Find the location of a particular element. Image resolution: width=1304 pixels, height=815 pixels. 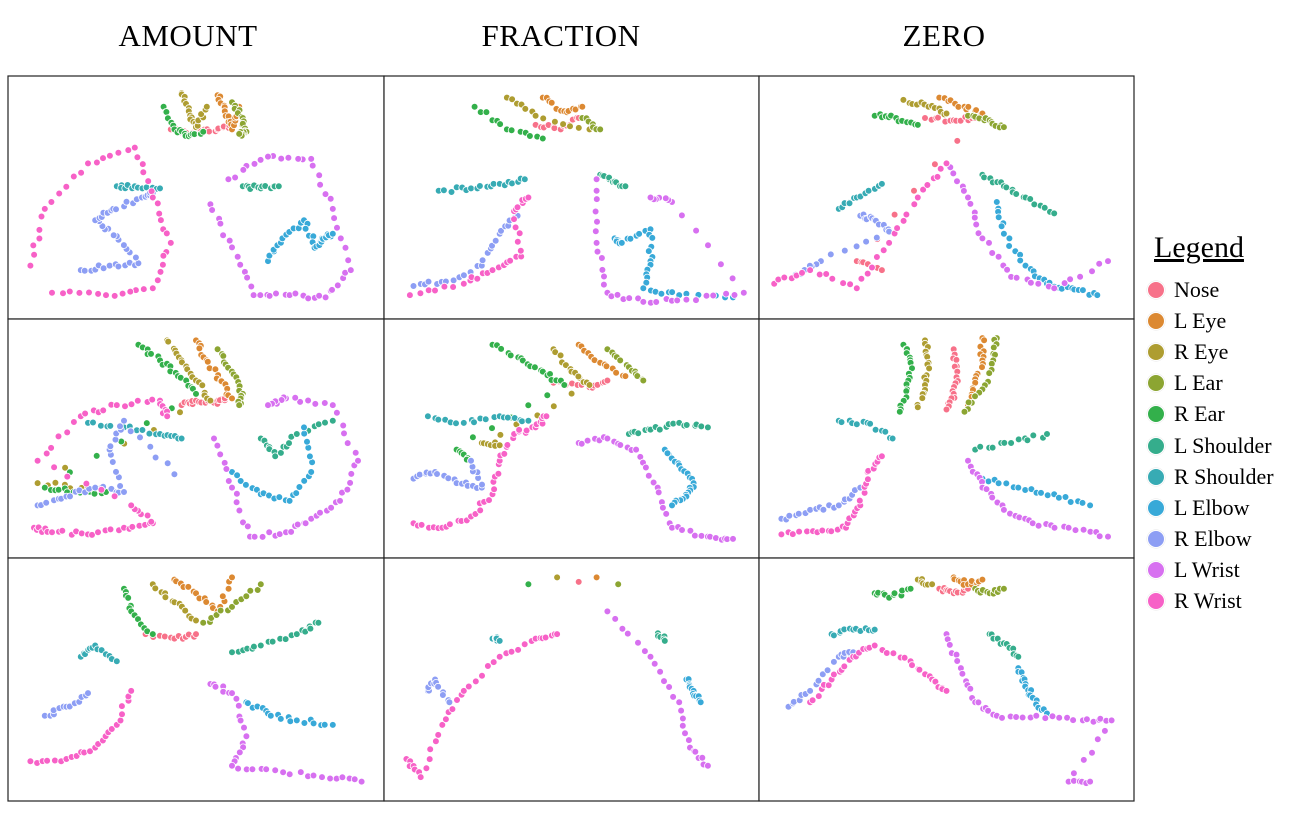

series-l-wrist is located at coordinates (1029, 708).